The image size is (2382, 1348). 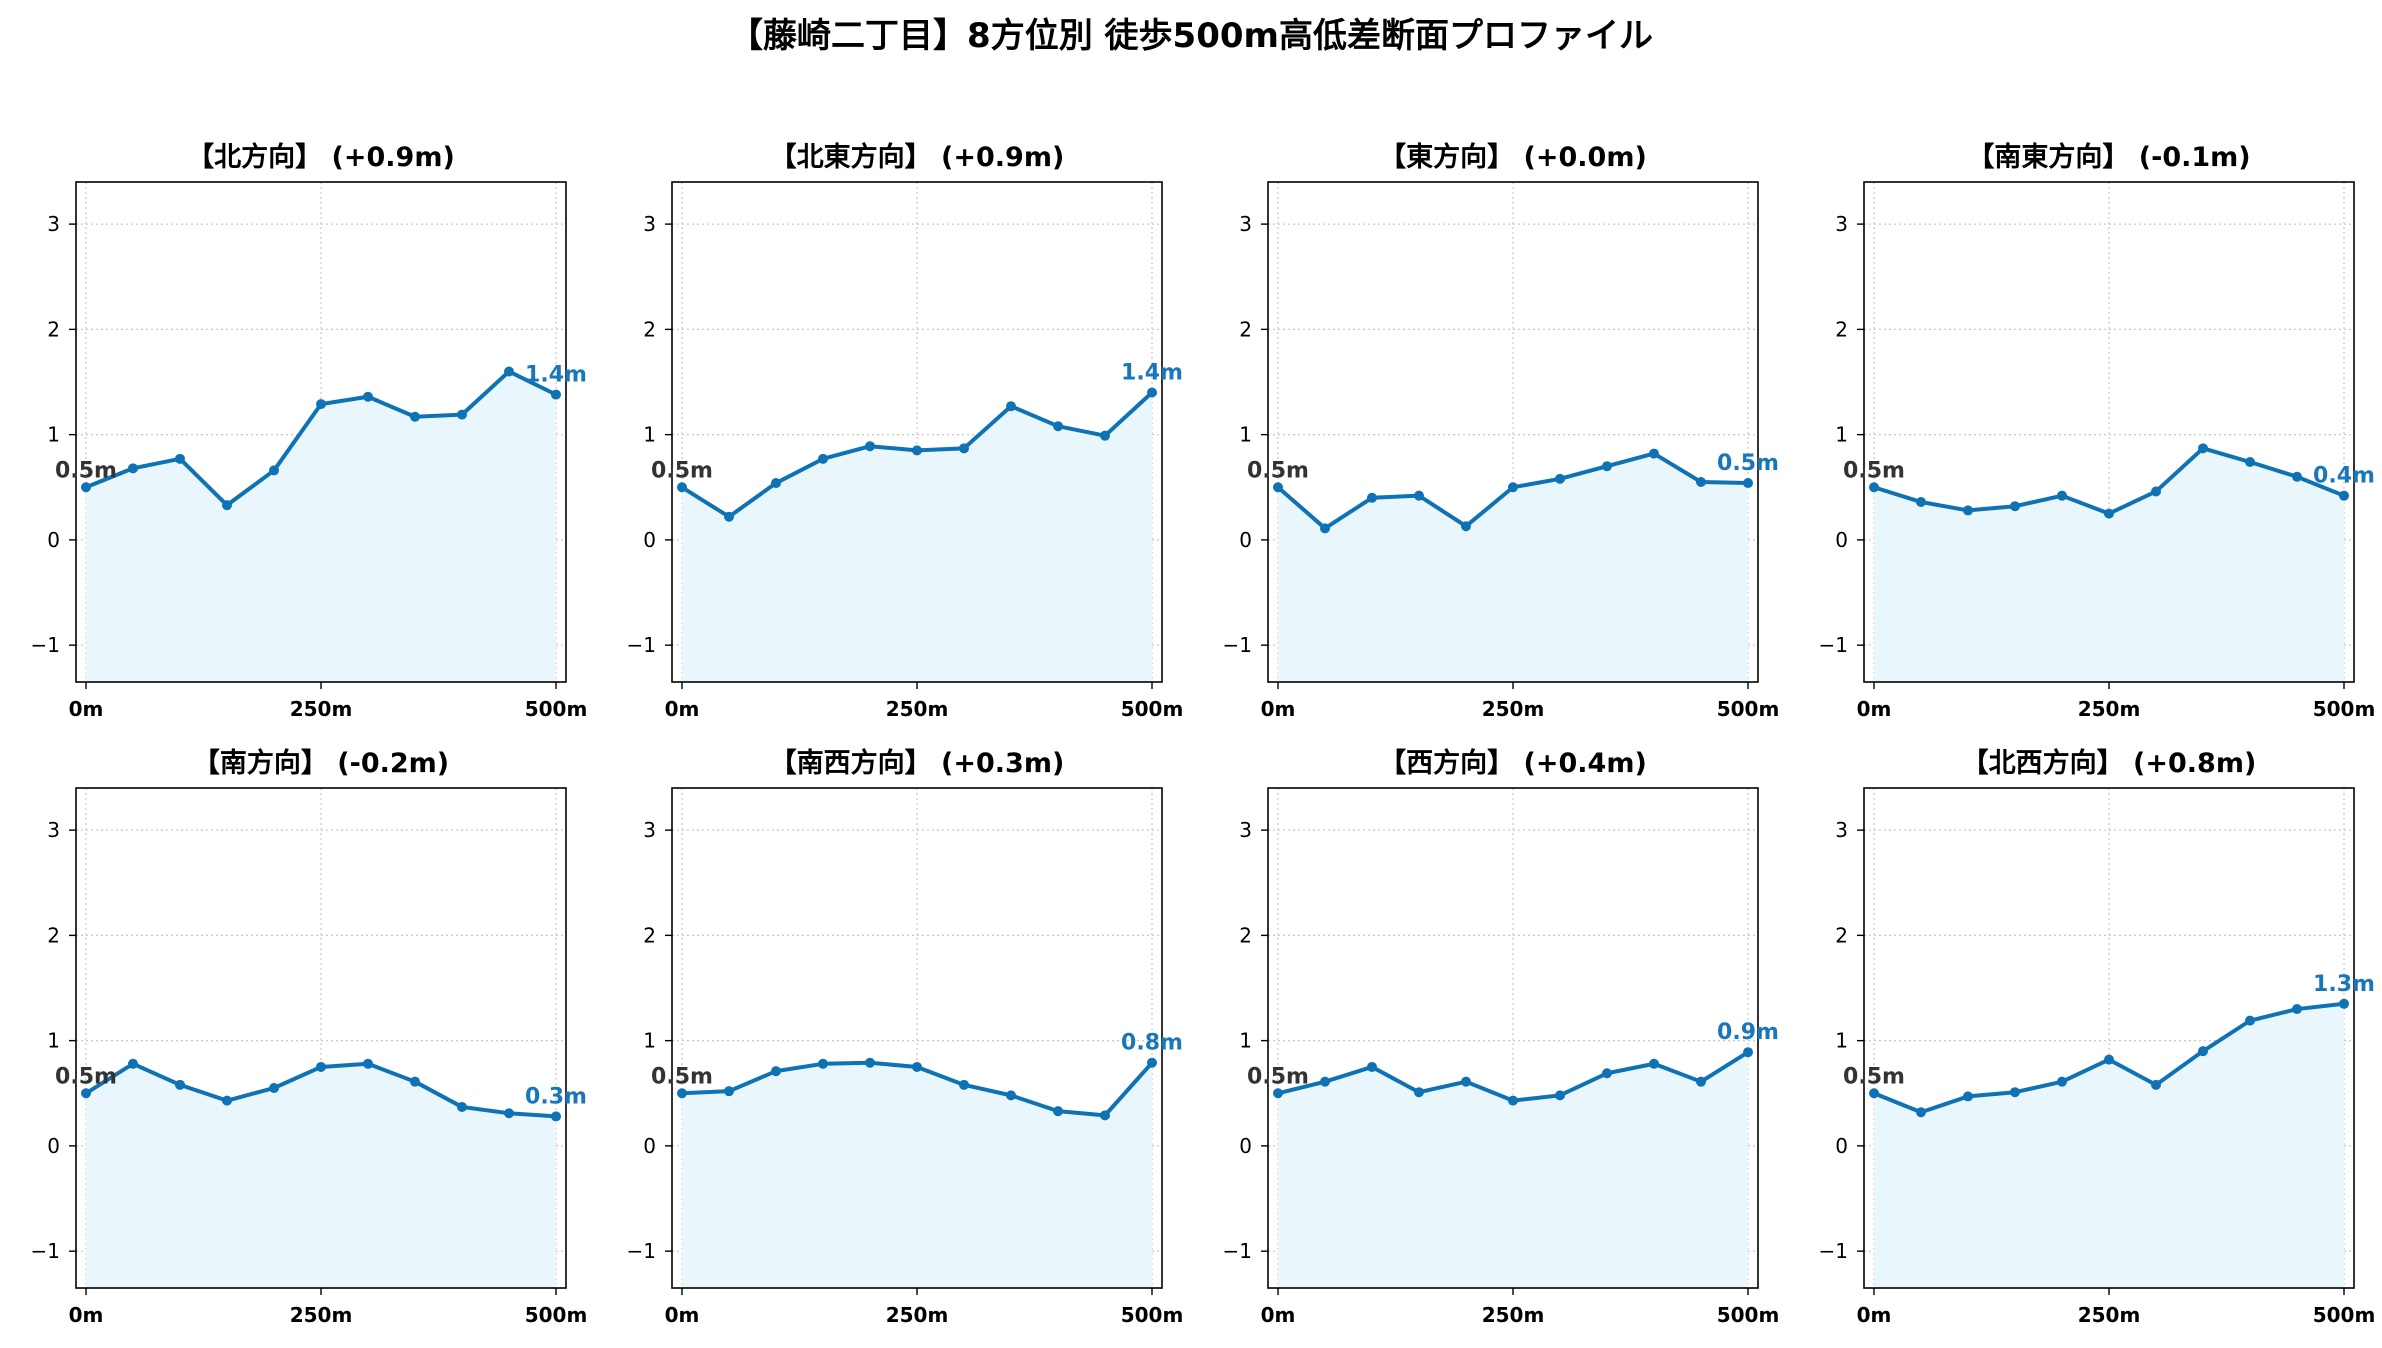 I want to click on profile-chart: −1 0 1 2 3 0m 250m 500m 【北方向】 (+0.9m) 0.5m 1.4m, so click(x=309, y=431).